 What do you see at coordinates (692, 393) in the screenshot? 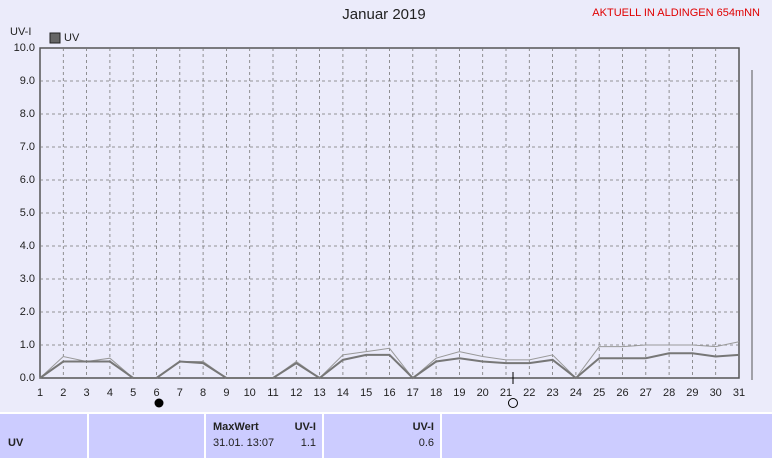
I see `x-tick-label: 29` at bounding box center [692, 393].